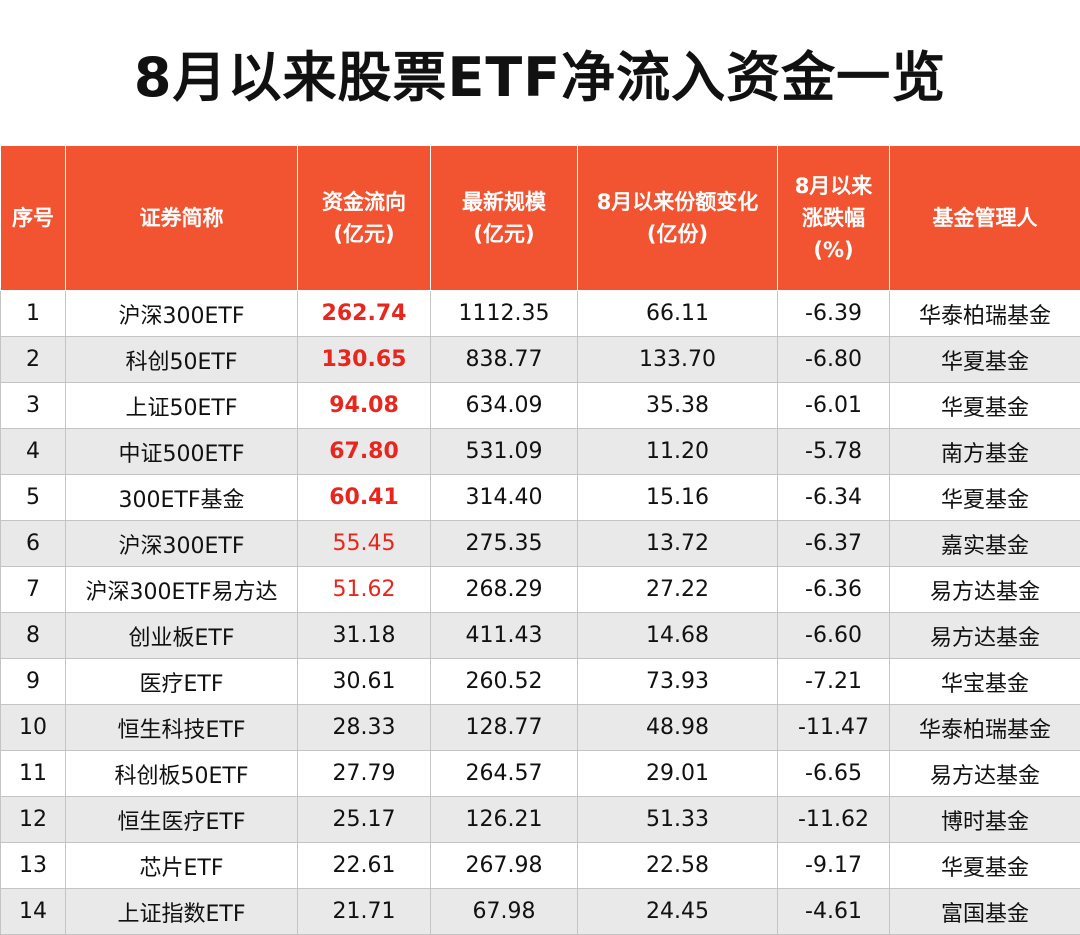  I want to click on fund-flow: 31.18, so click(364, 635).